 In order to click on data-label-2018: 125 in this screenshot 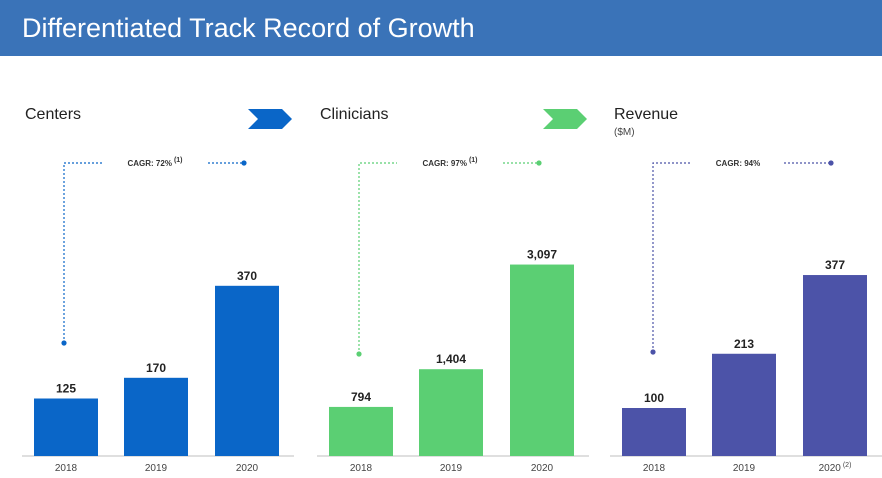, I will do `click(66, 389)`.